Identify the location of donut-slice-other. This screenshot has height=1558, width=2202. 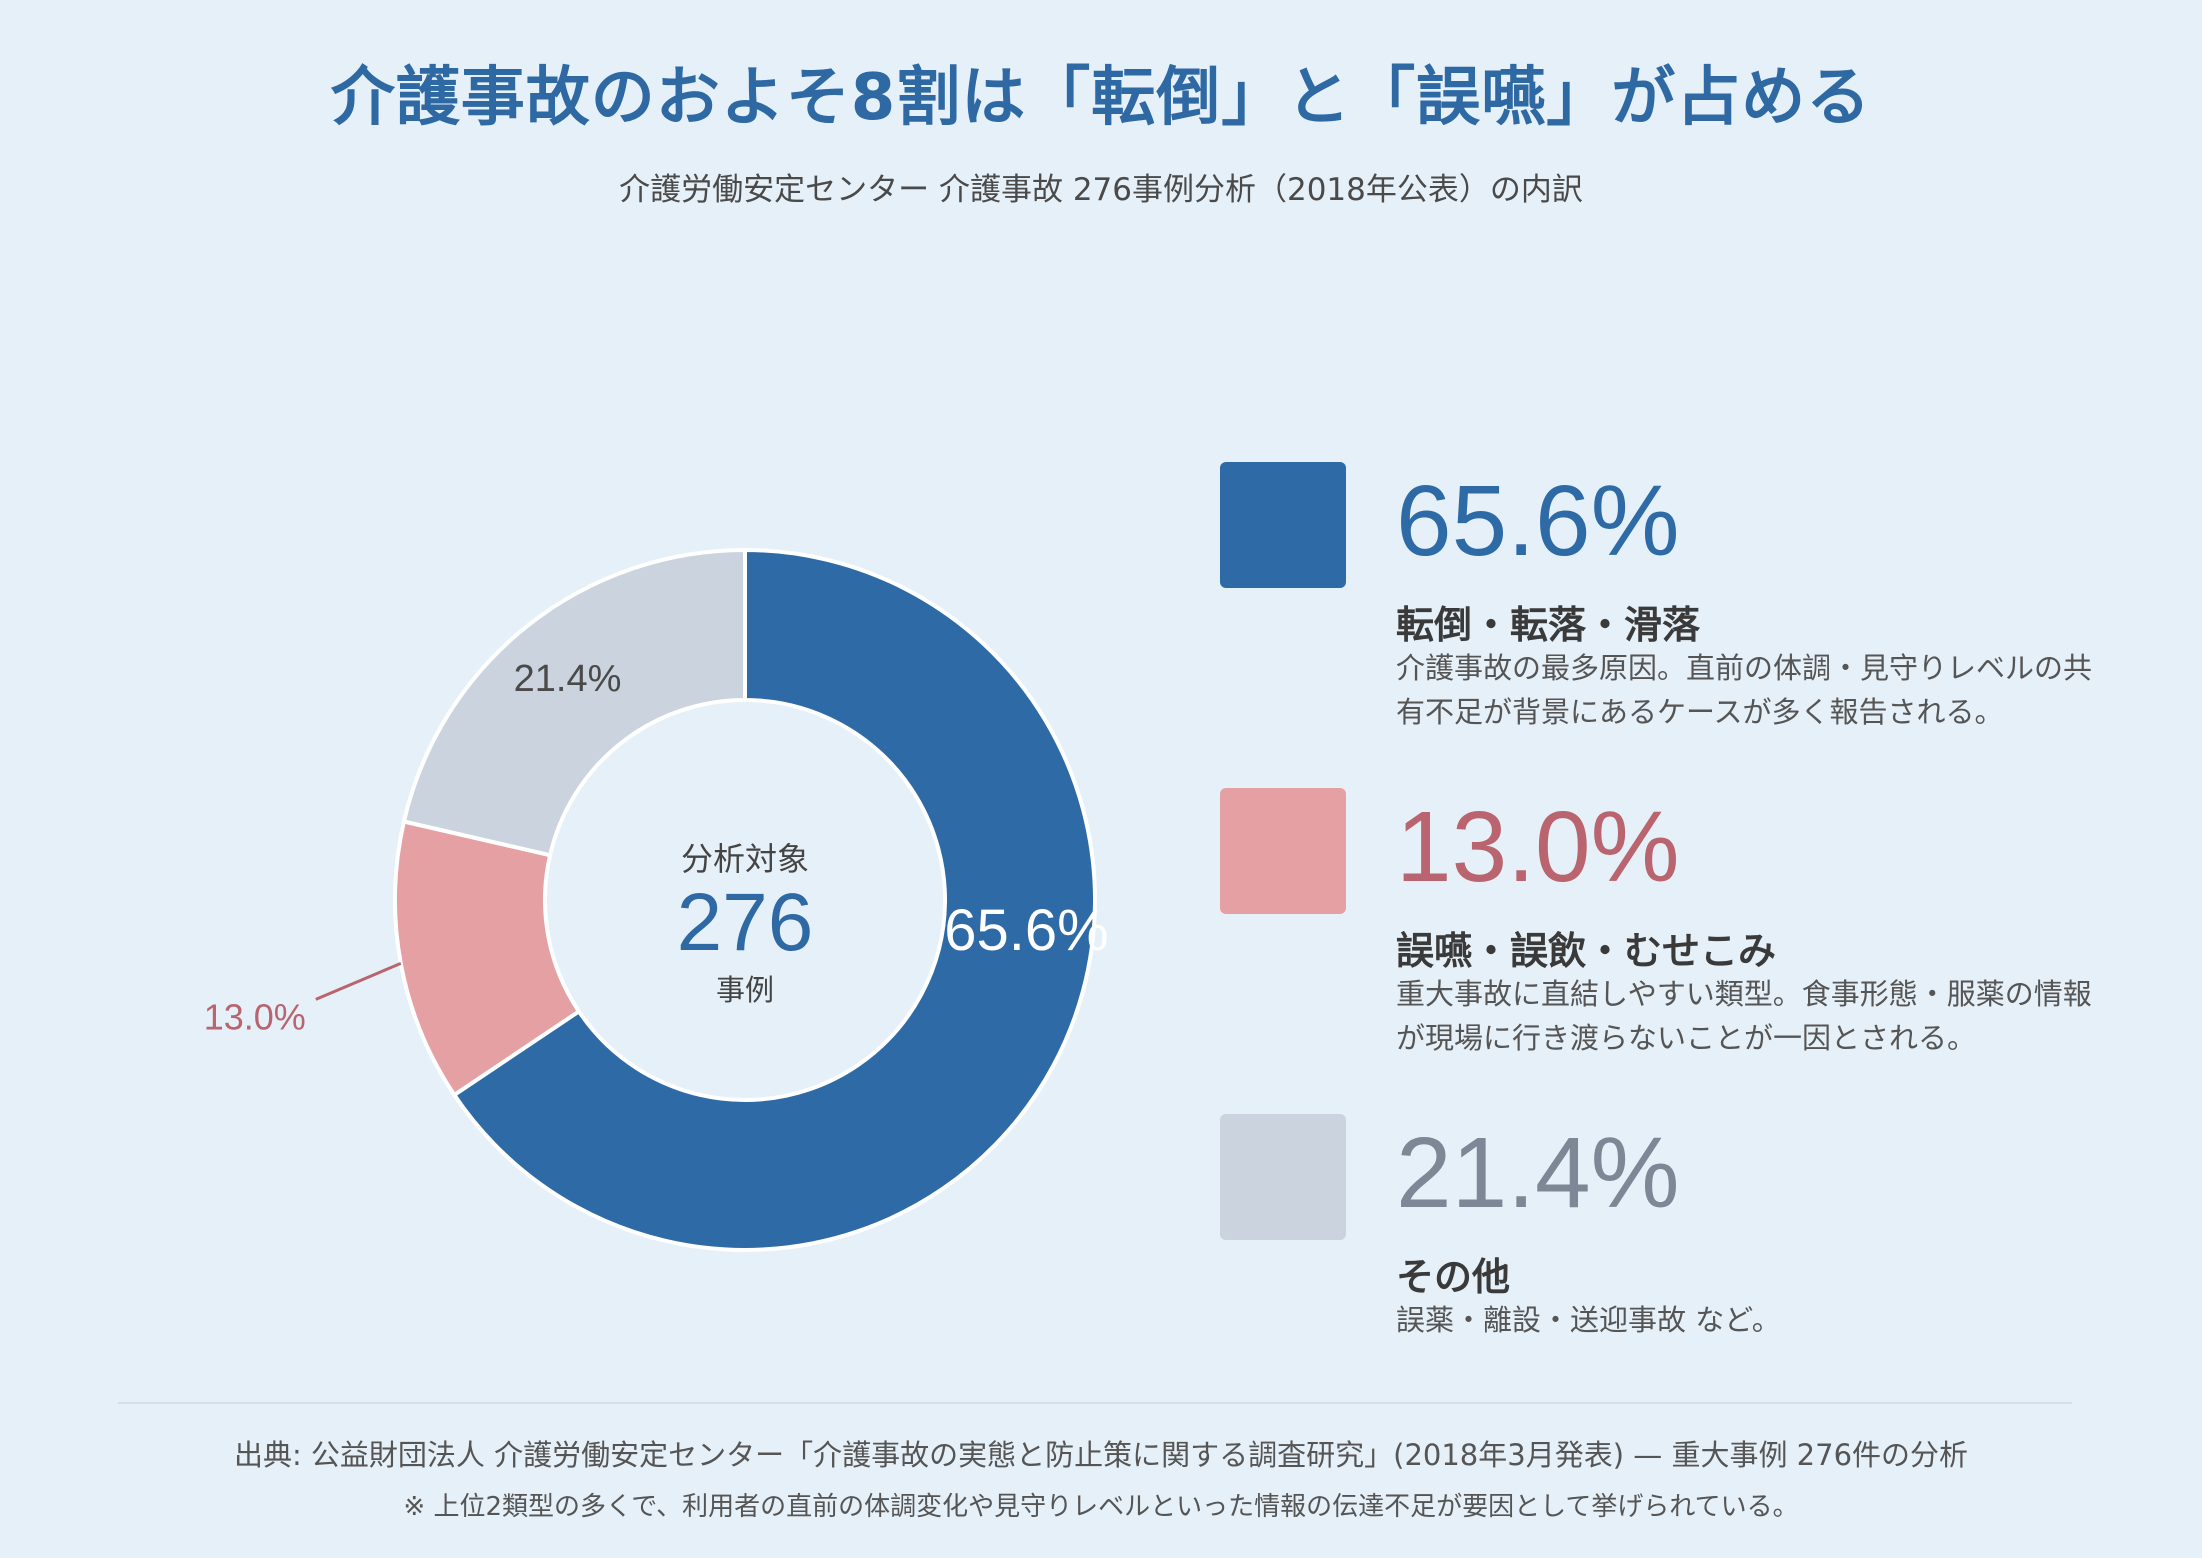
(574, 702).